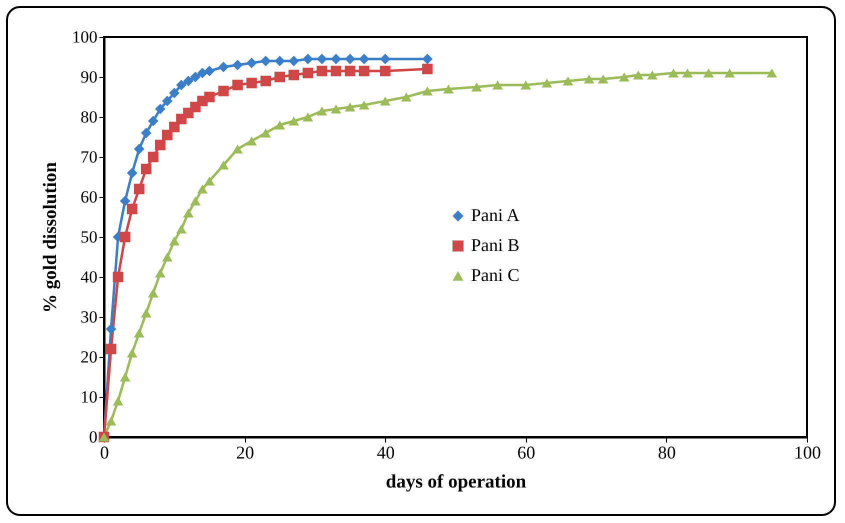  Describe the element at coordinates (807, 452) in the screenshot. I see `x-tick-label: 100` at that location.